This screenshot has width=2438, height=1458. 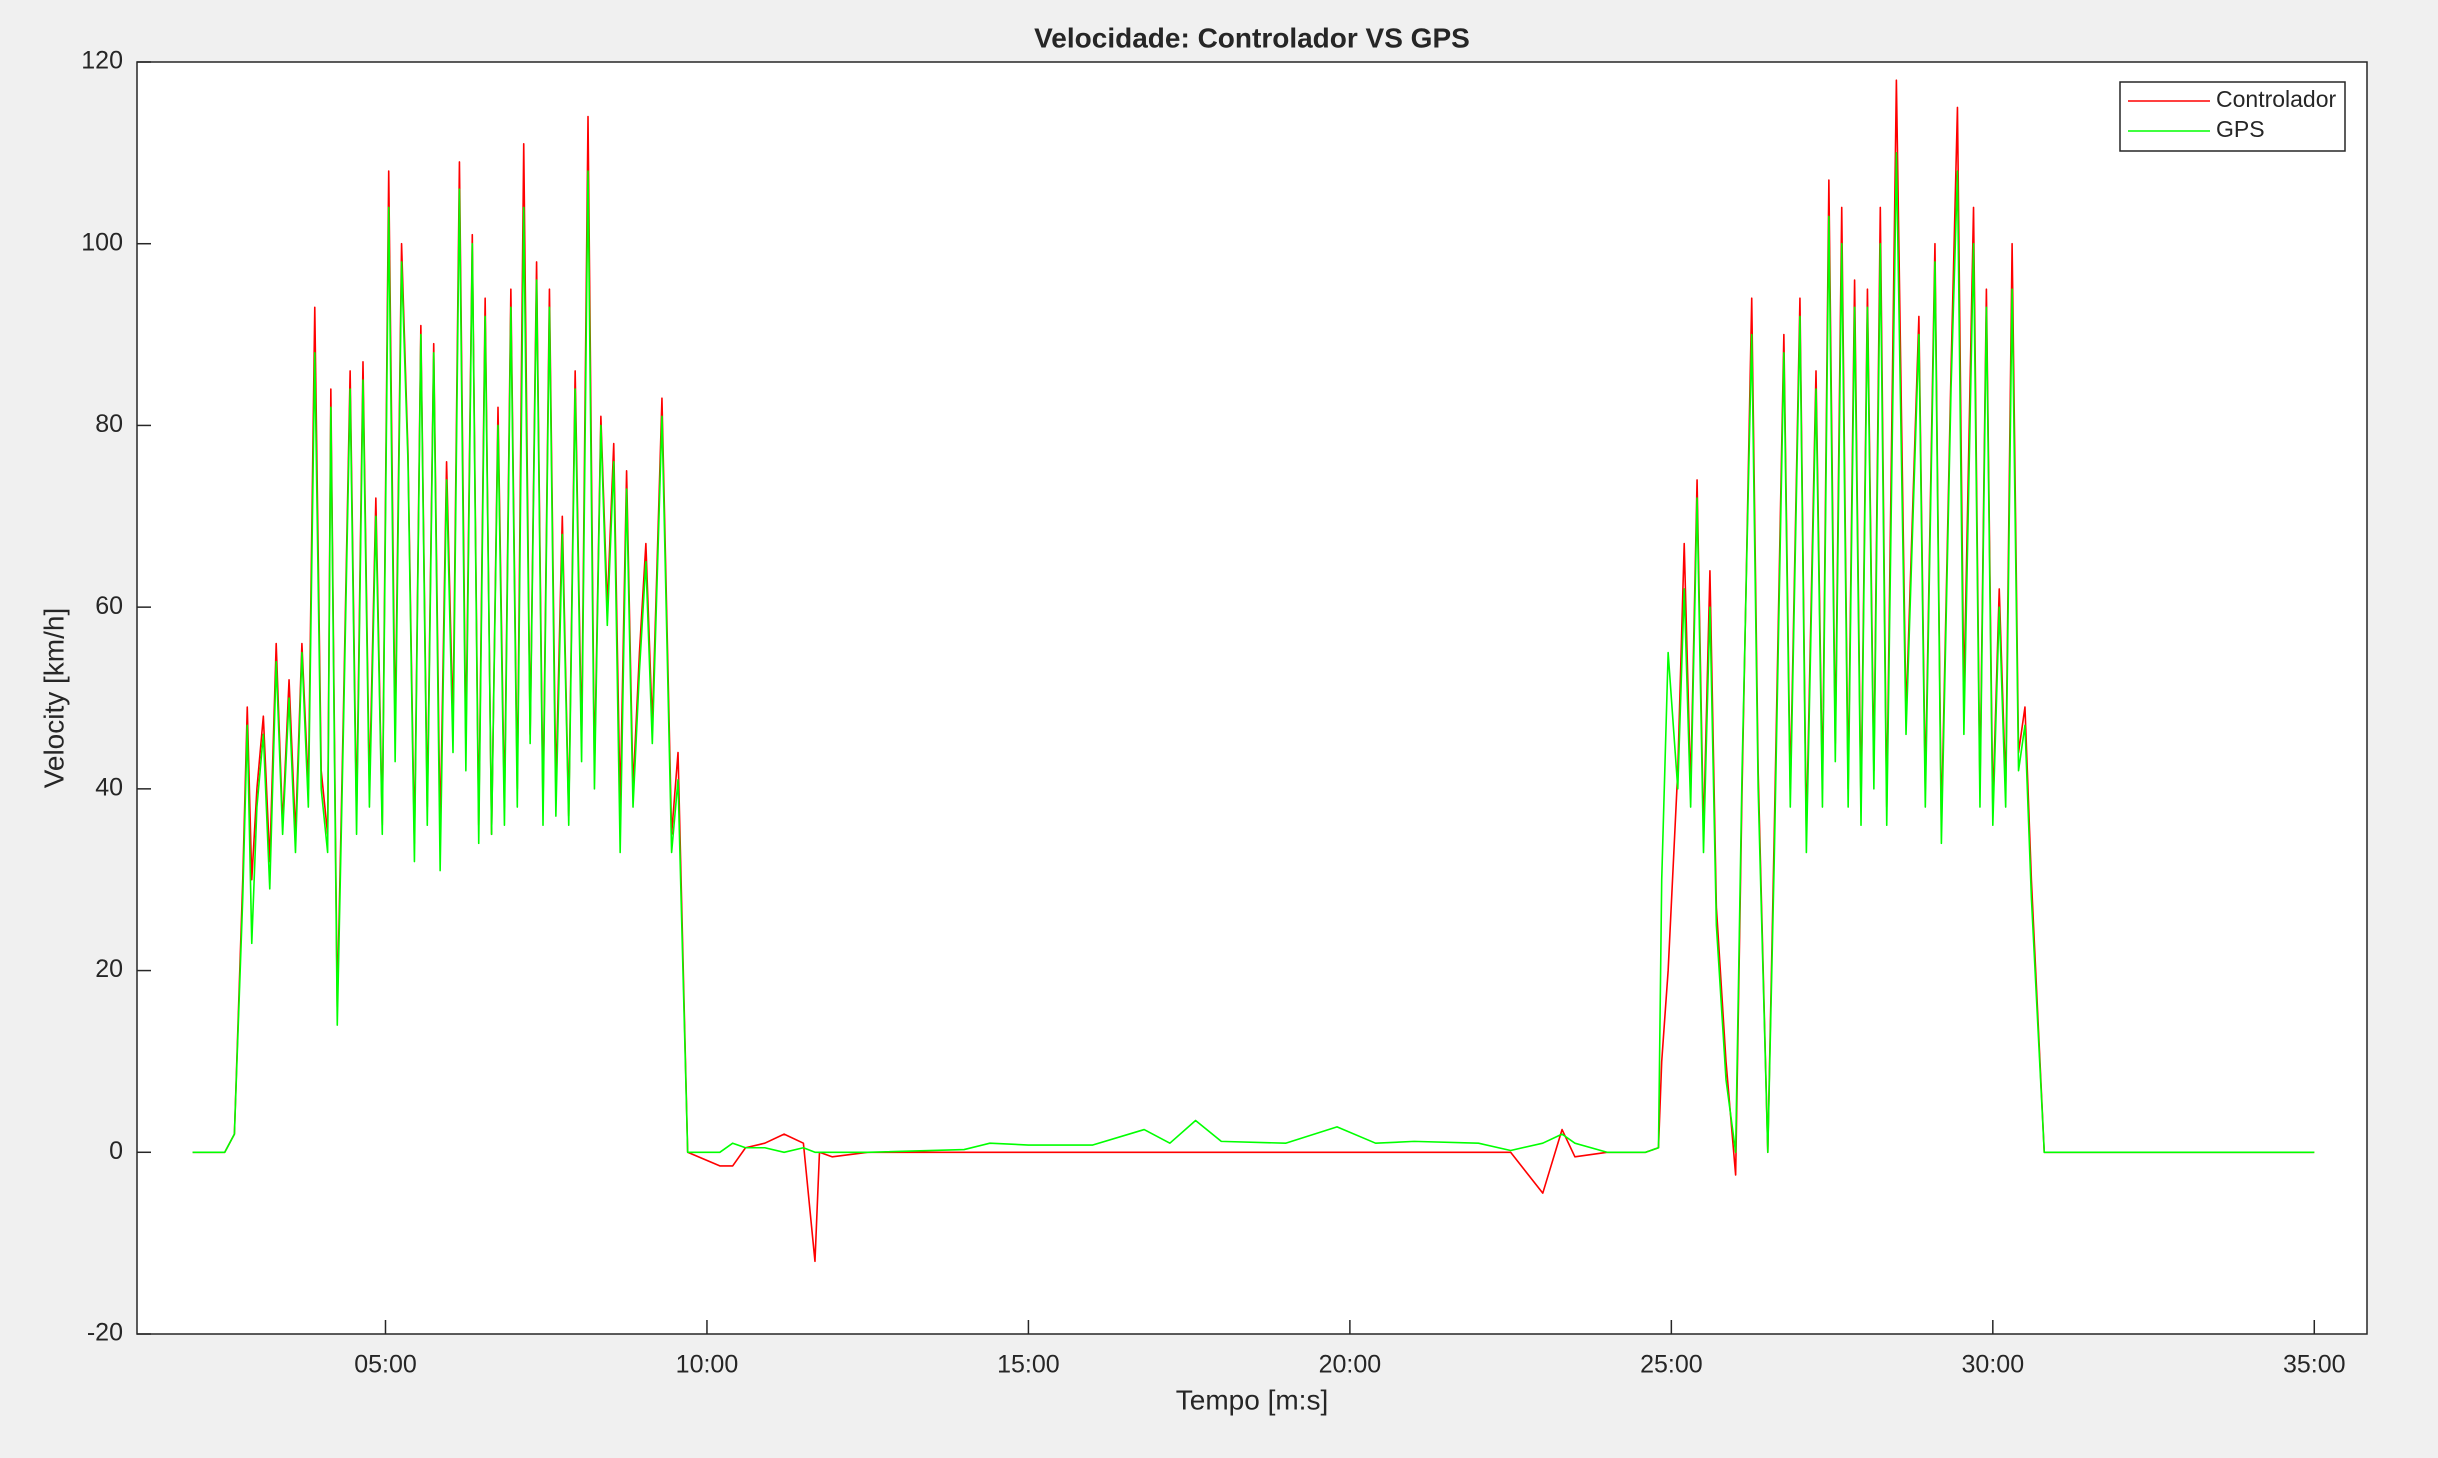 I want to click on y-axis-label: Velocity [km/h], so click(x=53, y=698).